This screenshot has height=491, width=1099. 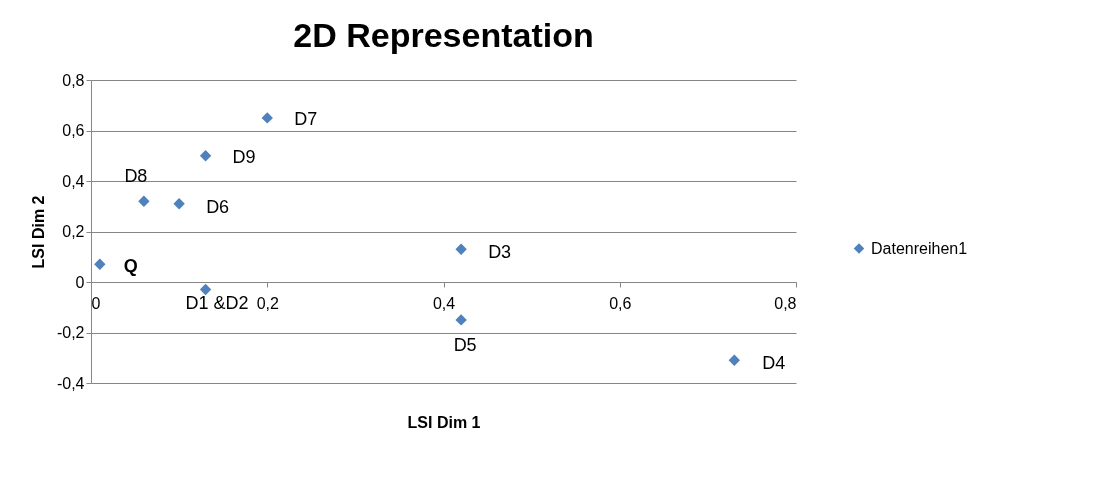 What do you see at coordinates (218, 206) in the screenshot?
I see `annotation: D6` at bounding box center [218, 206].